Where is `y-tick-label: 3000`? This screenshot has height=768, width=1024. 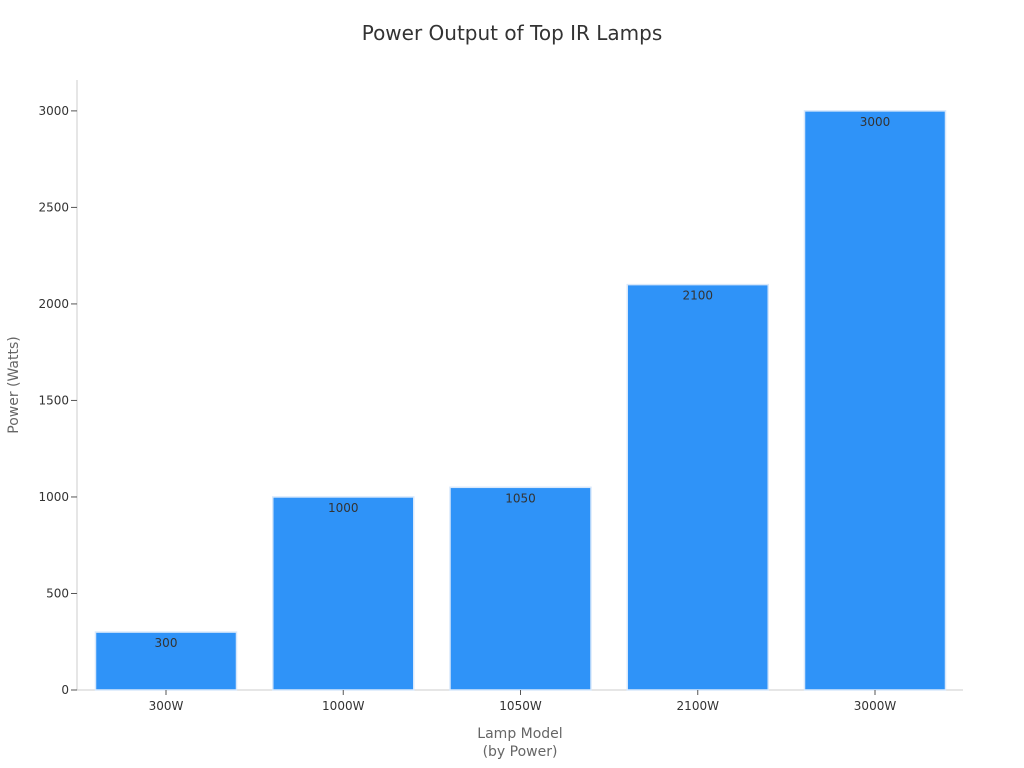 y-tick-label: 3000 is located at coordinates (53, 111).